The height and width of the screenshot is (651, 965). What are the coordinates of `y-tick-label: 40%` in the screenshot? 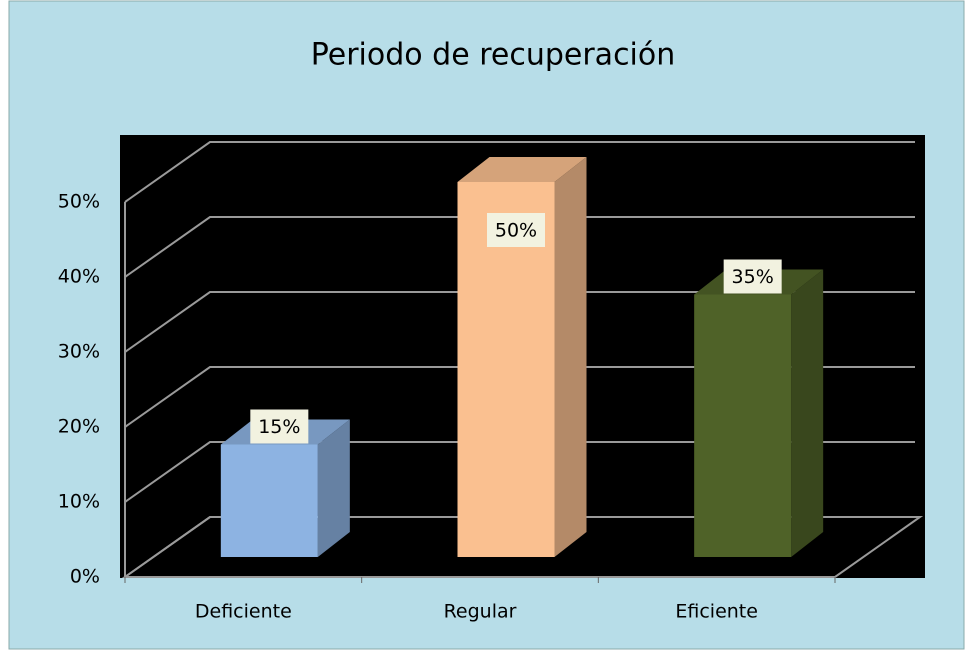 It's located at (79, 277).